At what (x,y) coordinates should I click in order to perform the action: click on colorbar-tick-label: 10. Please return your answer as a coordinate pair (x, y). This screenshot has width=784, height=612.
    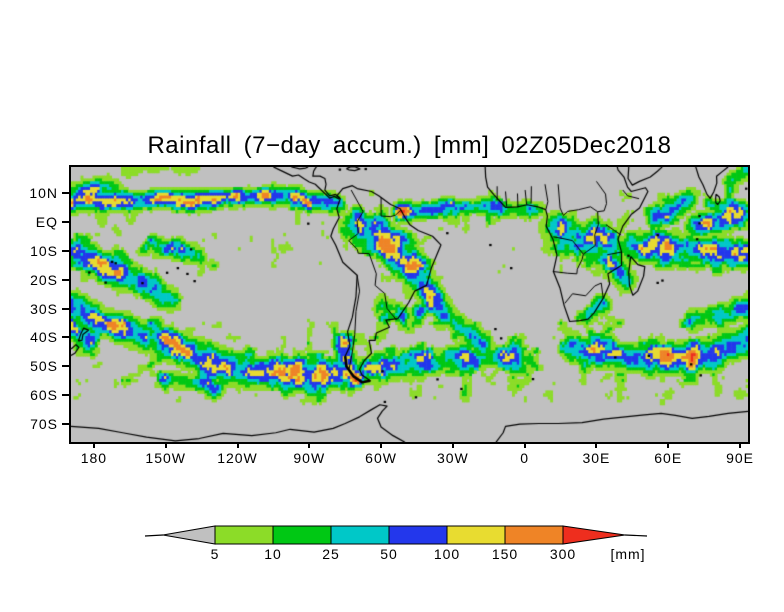
    Looking at the image, I should click on (273, 554).